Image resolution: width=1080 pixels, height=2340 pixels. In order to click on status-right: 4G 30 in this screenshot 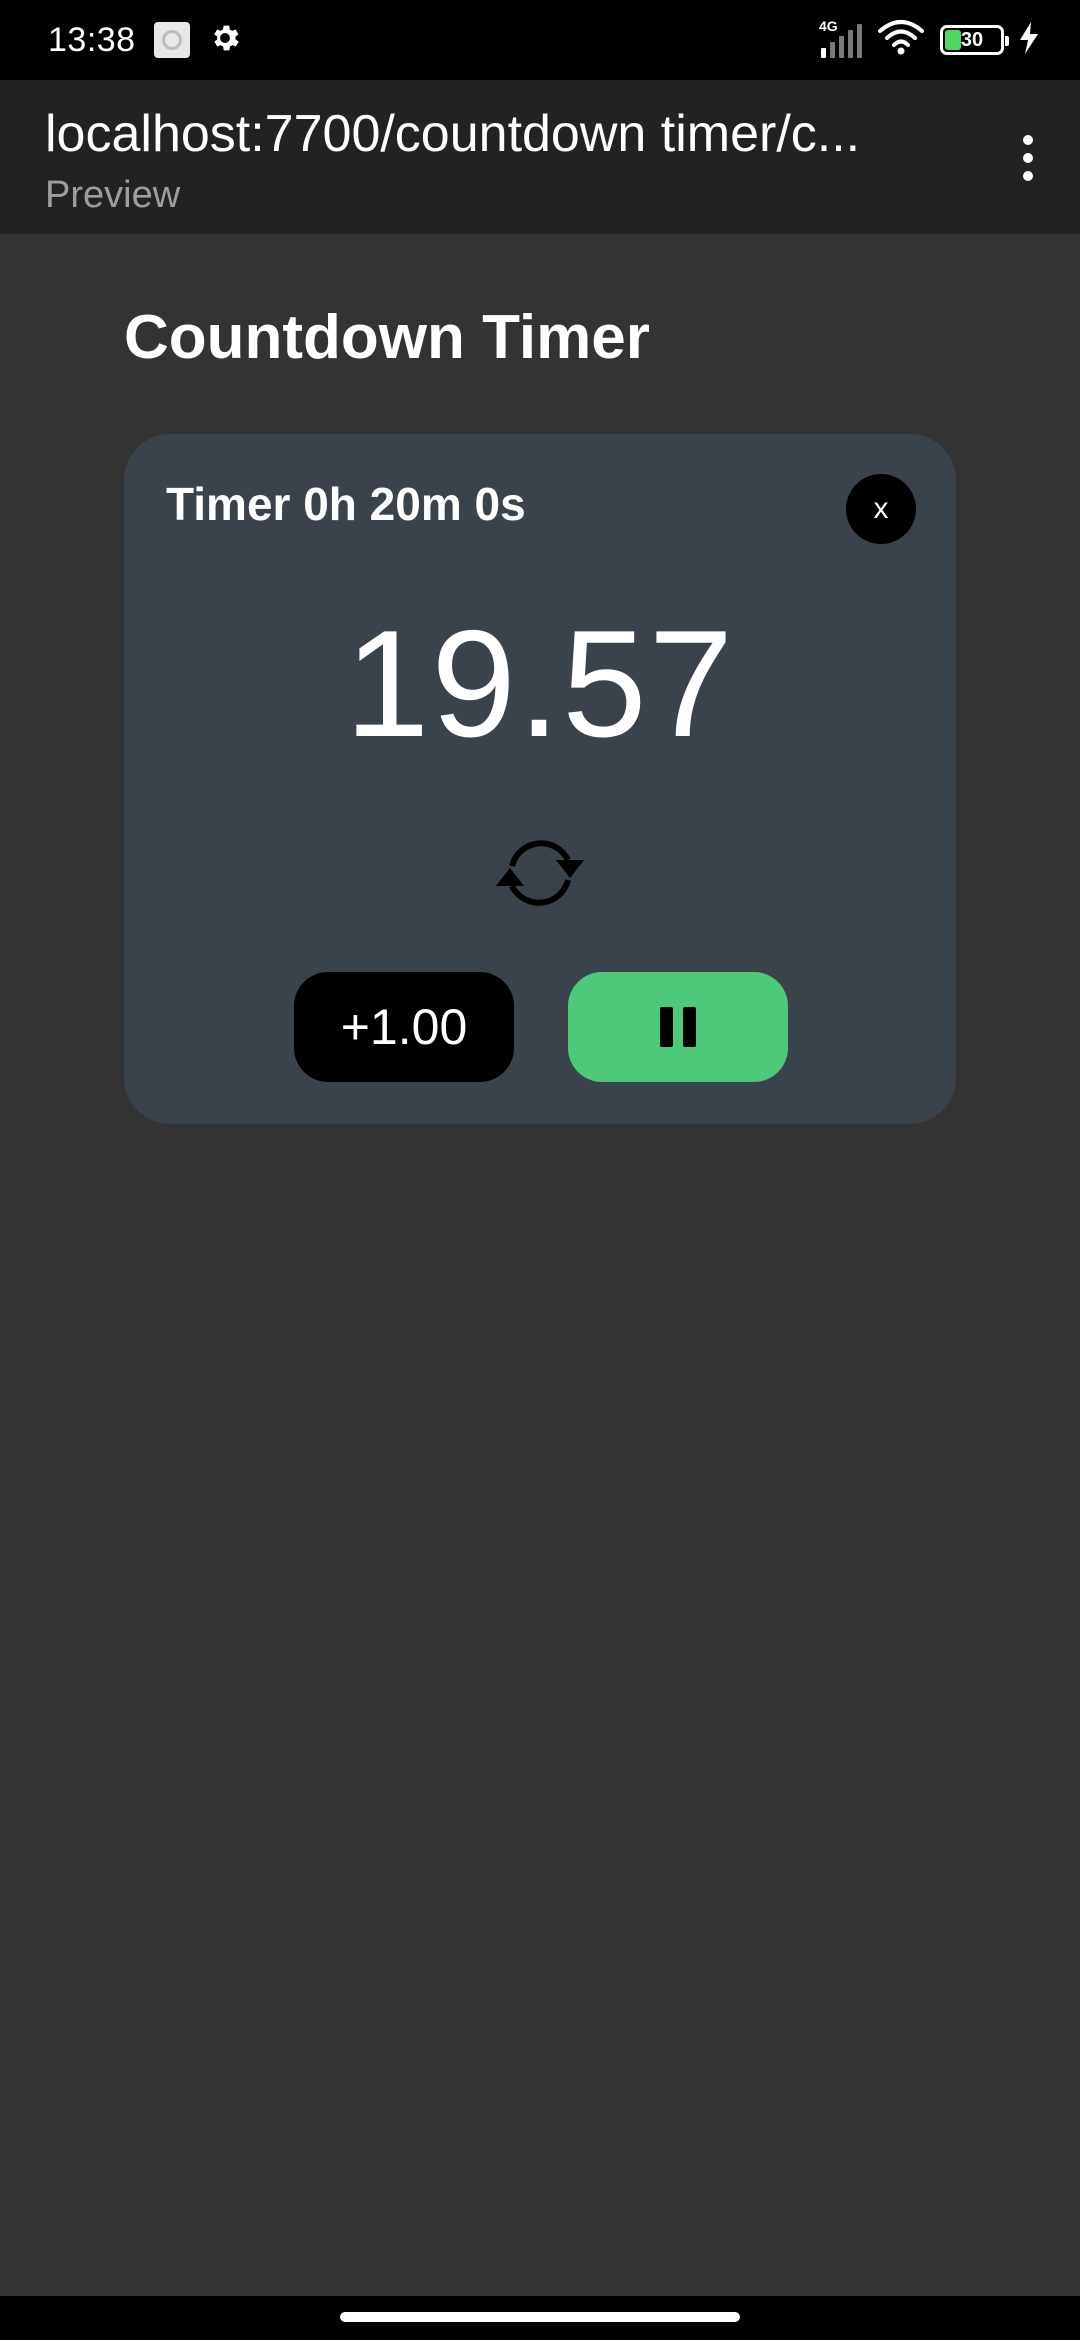, I will do `click(925, 40)`.